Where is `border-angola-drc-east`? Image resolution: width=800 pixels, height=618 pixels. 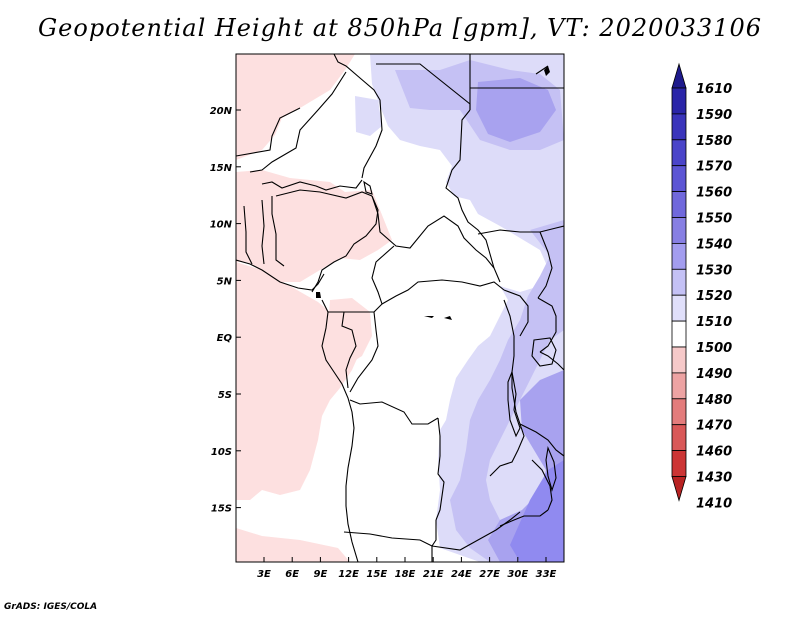 border-angola-drc-east is located at coordinates (440, 469).